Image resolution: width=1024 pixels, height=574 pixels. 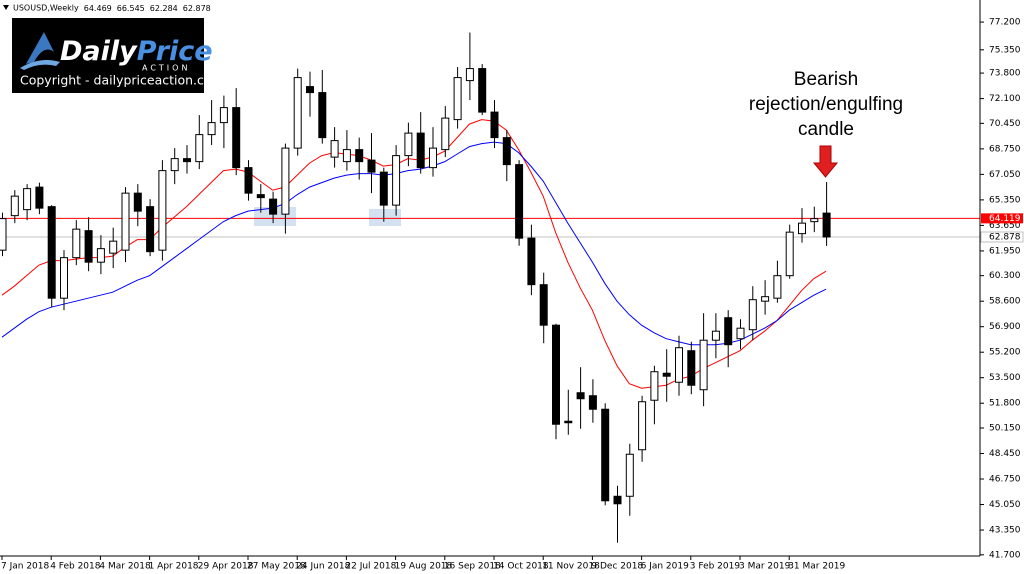 What do you see at coordinates (1005, 74) in the screenshot?
I see `y-tick-label: 73.800` at bounding box center [1005, 74].